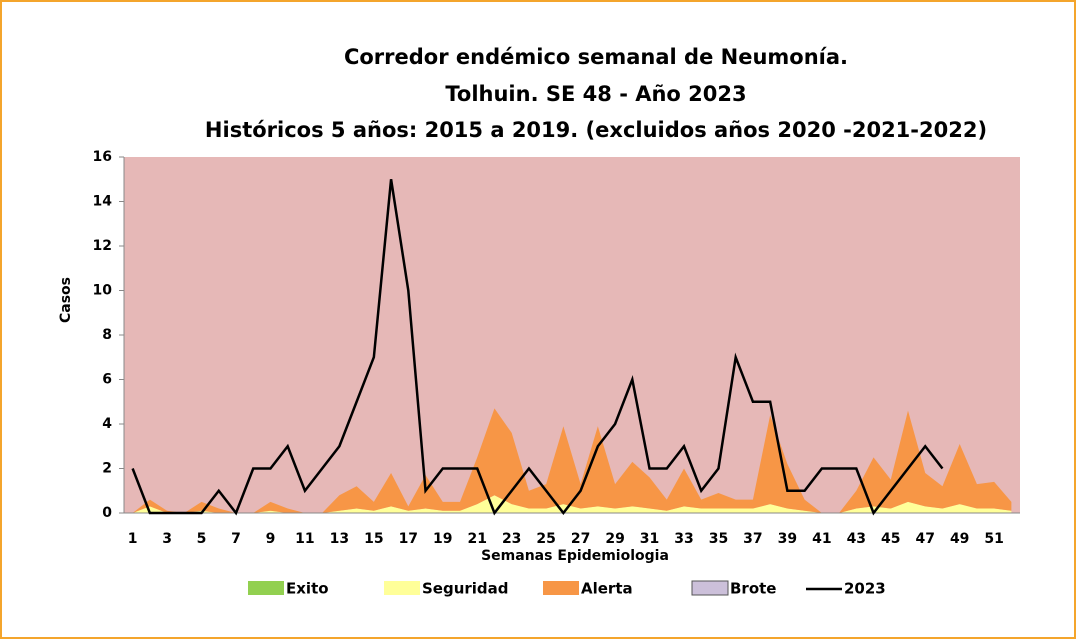 This screenshot has width=1076, height=639. Describe the element at coordinates (683, 539) in the screenshot. I see `x-tick-label: 33` at that location.